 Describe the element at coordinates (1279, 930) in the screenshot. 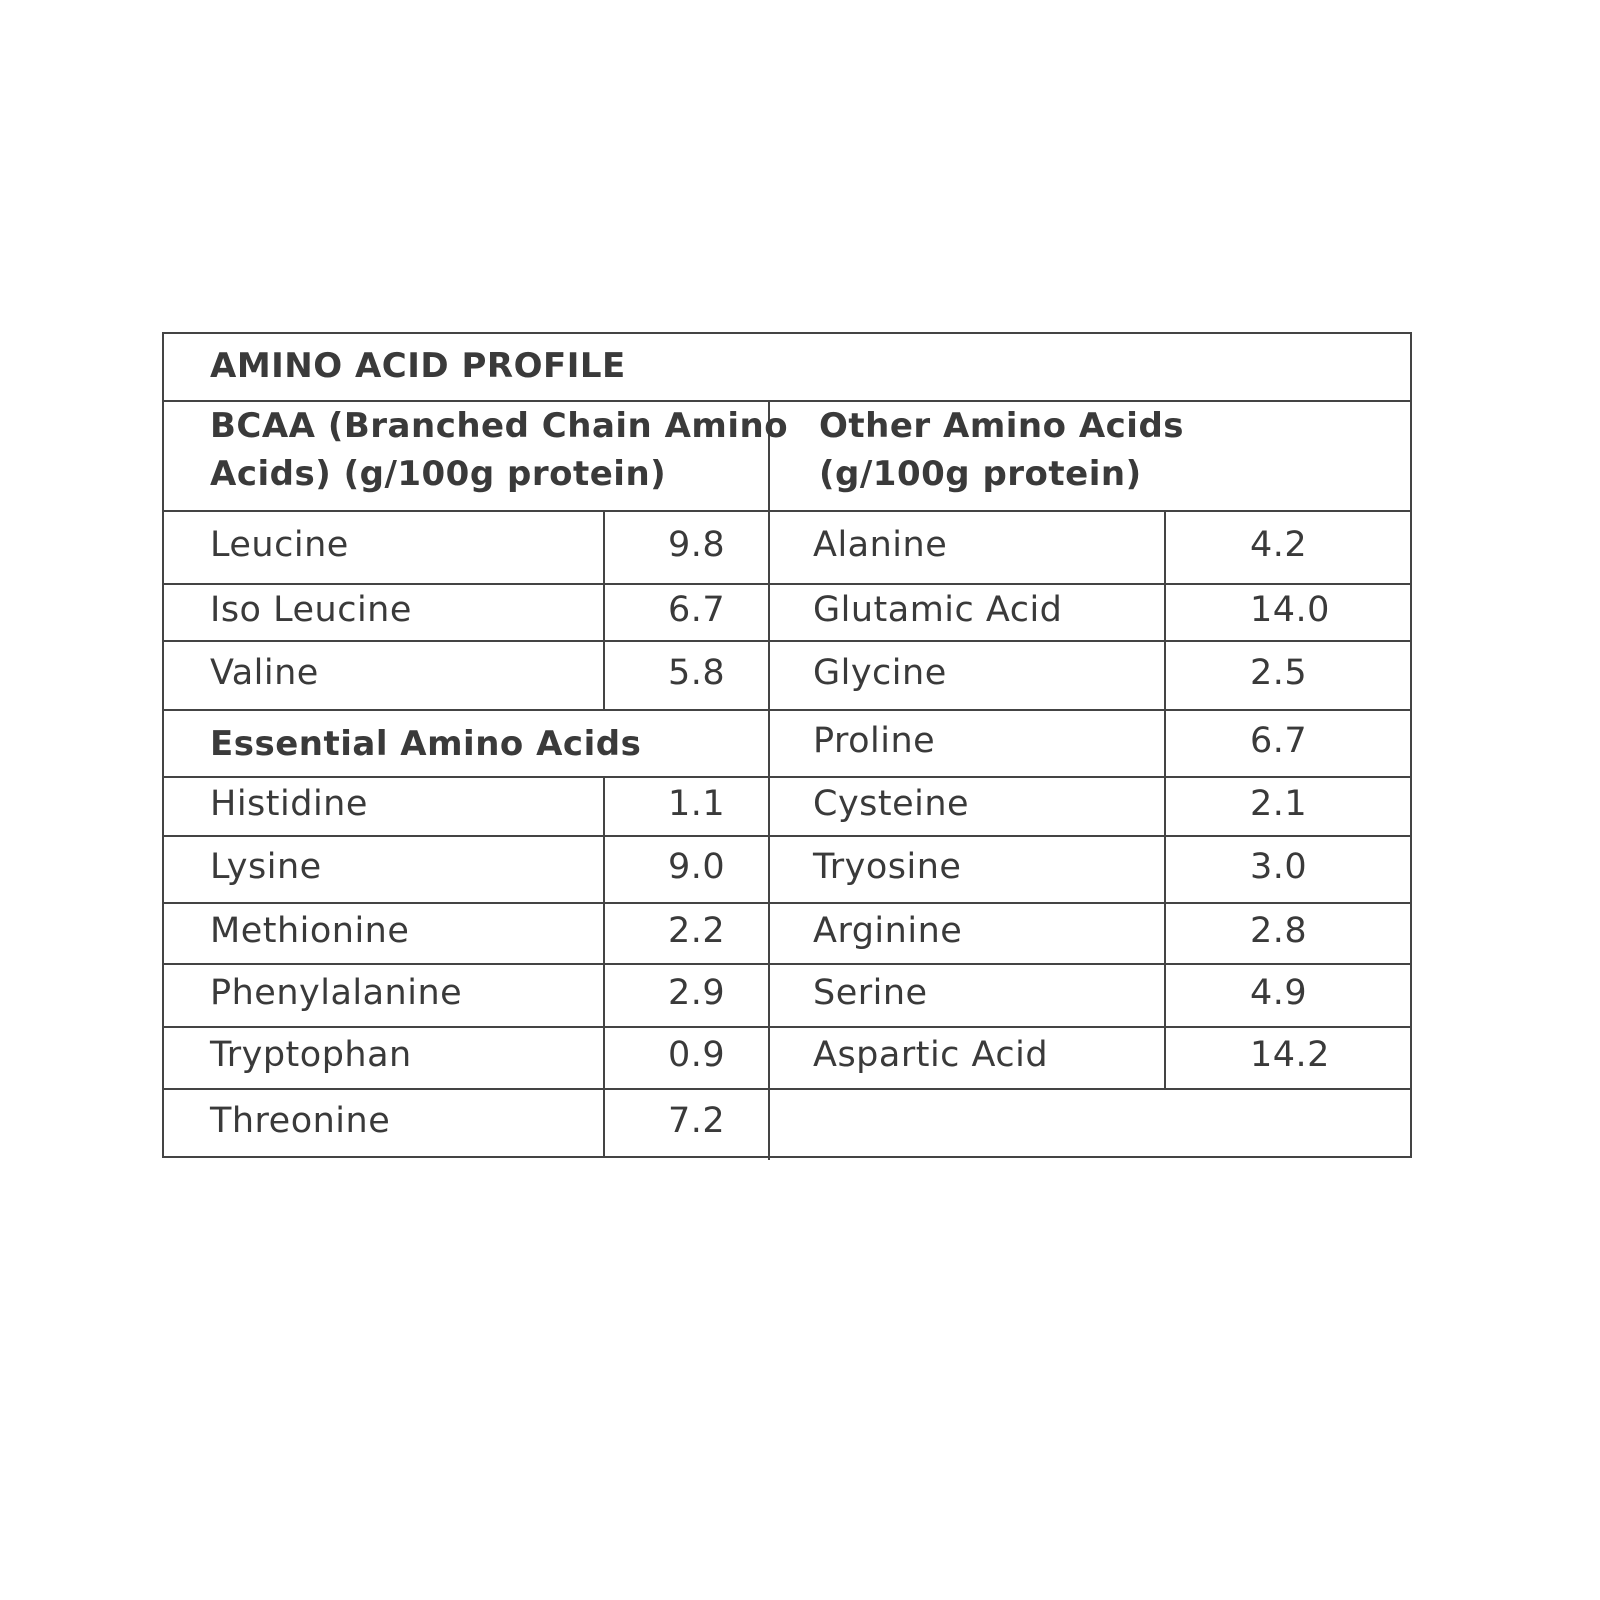

I see `amino-acid-value: 2.8` at that location.